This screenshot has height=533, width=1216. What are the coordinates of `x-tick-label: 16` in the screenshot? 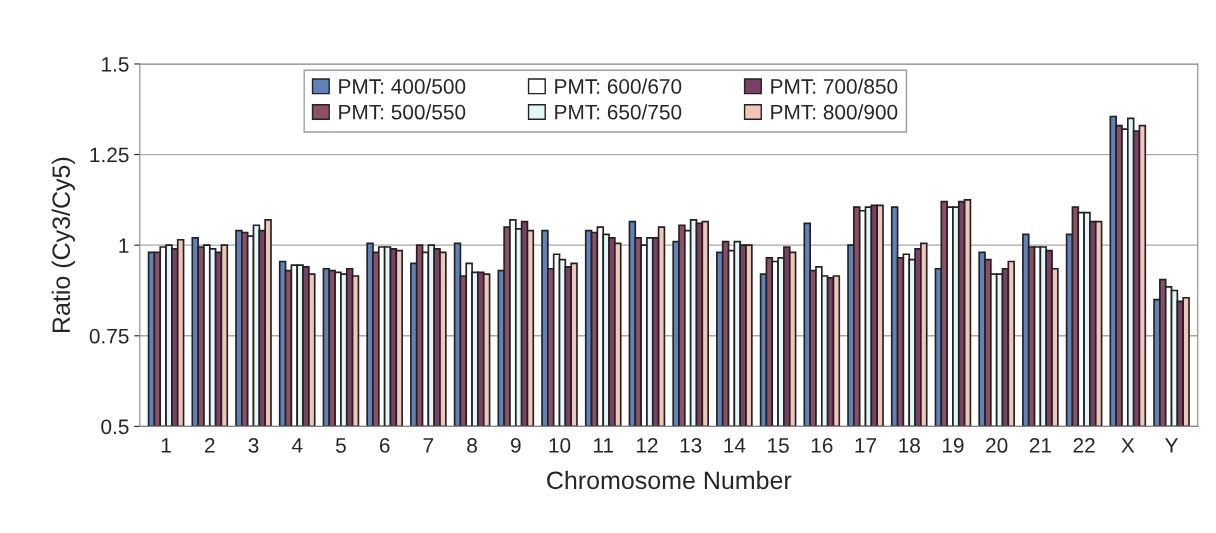 It's located at (822, 445).